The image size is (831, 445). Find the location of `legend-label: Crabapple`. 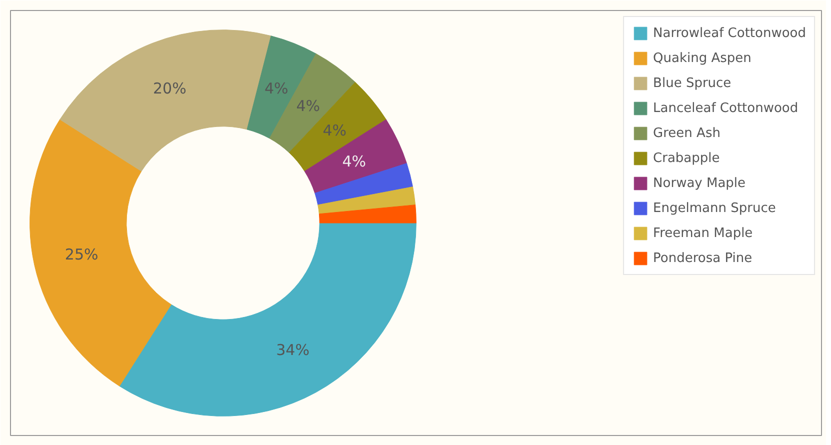

legend-label: Crabapple is located at coordinates (686, 158).